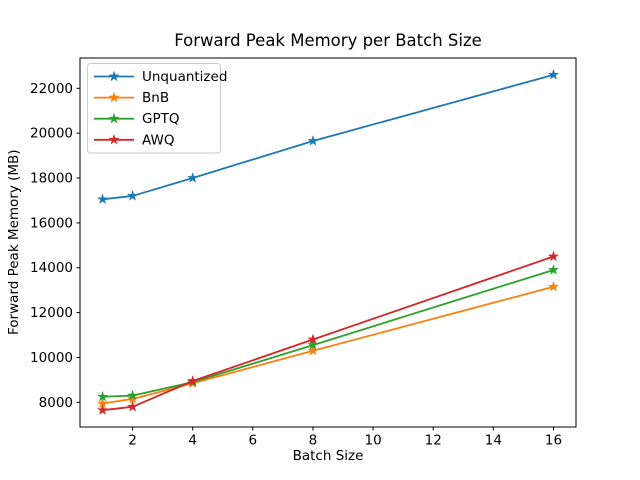  Describe the element at coordinates (160, 119) in the screenshot. I see `legend-label-gptq: GPTQ` at that location.